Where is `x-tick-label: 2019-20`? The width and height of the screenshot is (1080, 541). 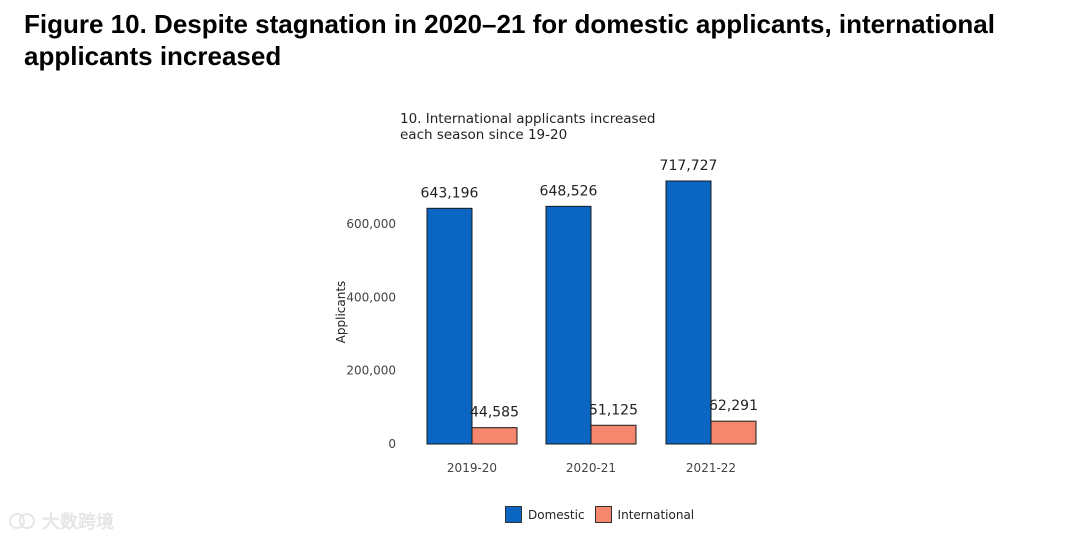
x-tick-label: 2019-20 is located at coordinates (472, 468).